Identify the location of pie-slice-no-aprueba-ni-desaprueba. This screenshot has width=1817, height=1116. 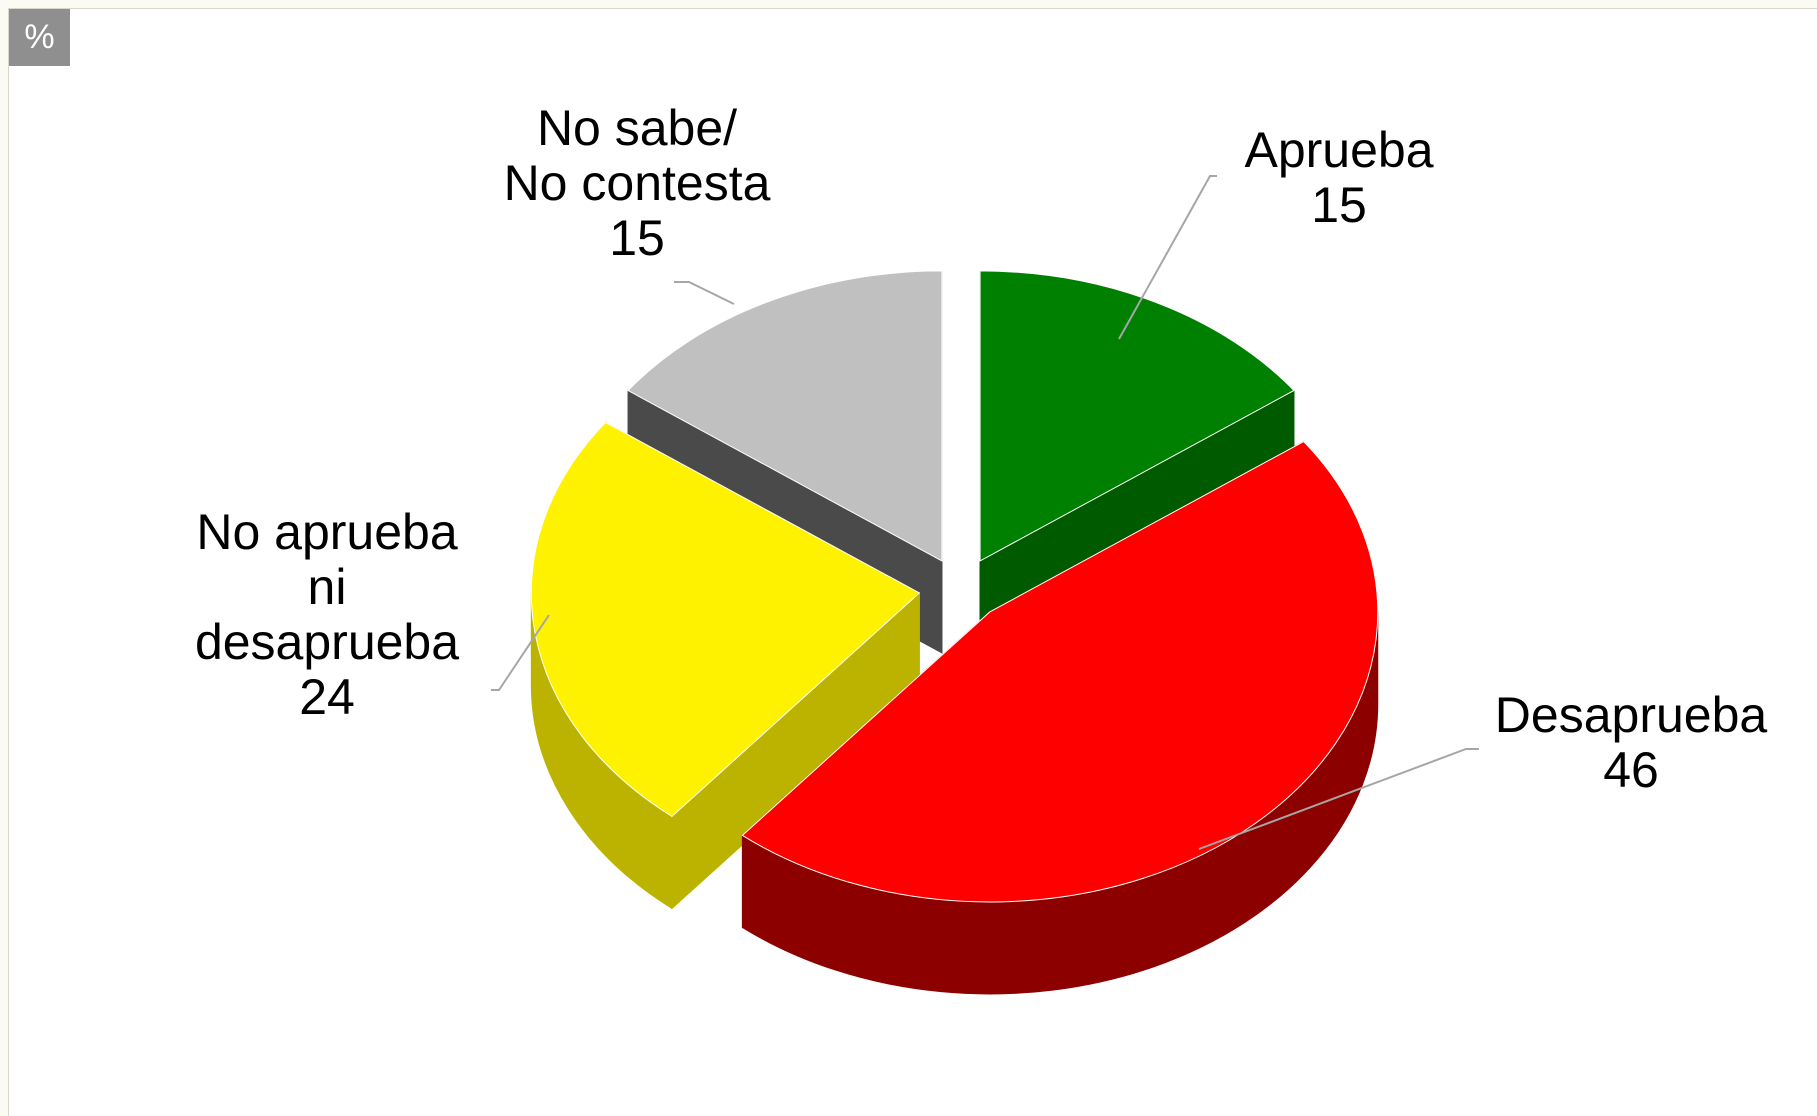
(725, 619).